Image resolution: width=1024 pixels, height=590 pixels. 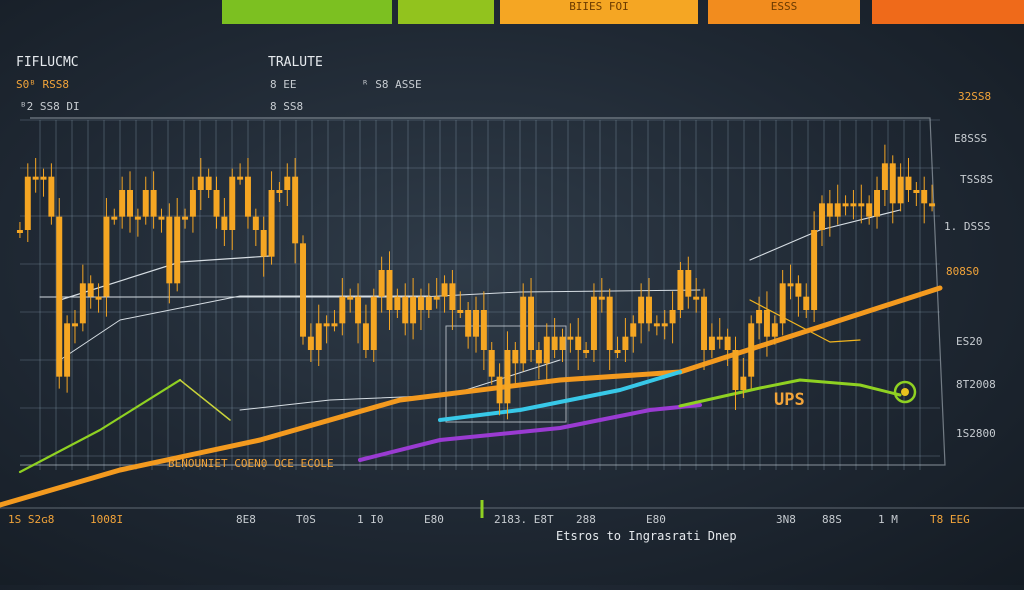 I want to click on y-tick-label: 808S0, so click(x=962, y=271).